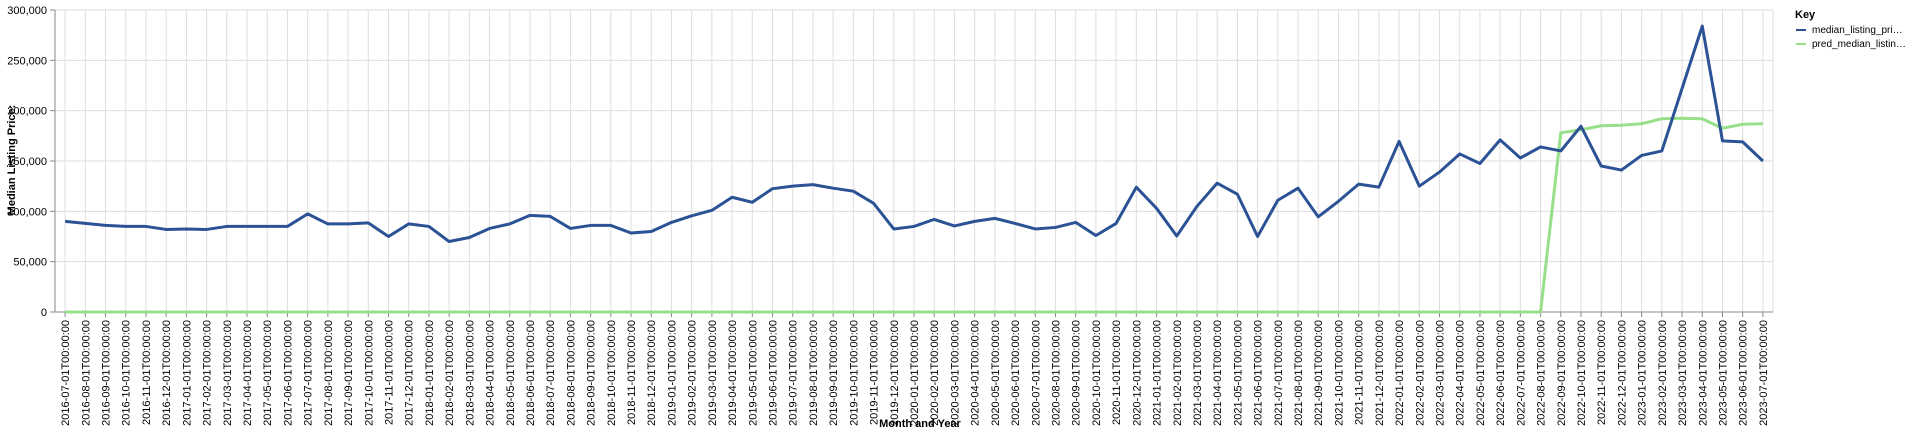  Describe the element at coordinates (753, 373) in the screenshot. I see `x-tick-label: 2019-05-01T00:00:00` at that location.